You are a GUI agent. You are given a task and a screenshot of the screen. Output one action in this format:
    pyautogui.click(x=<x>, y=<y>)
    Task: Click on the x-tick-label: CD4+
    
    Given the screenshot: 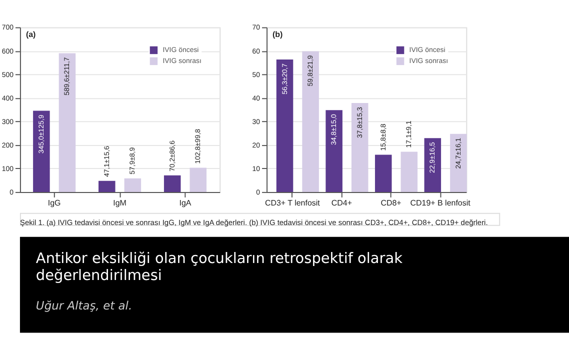 What is the action you would take?
    pyautogui.click(x=341, y=203)
    